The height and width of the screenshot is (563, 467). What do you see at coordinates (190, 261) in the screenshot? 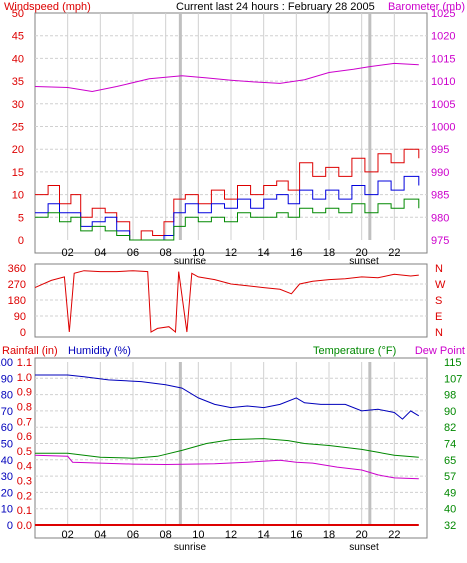
I see `sunrise-label-top: sunrise` at bounding box center [190, 261].